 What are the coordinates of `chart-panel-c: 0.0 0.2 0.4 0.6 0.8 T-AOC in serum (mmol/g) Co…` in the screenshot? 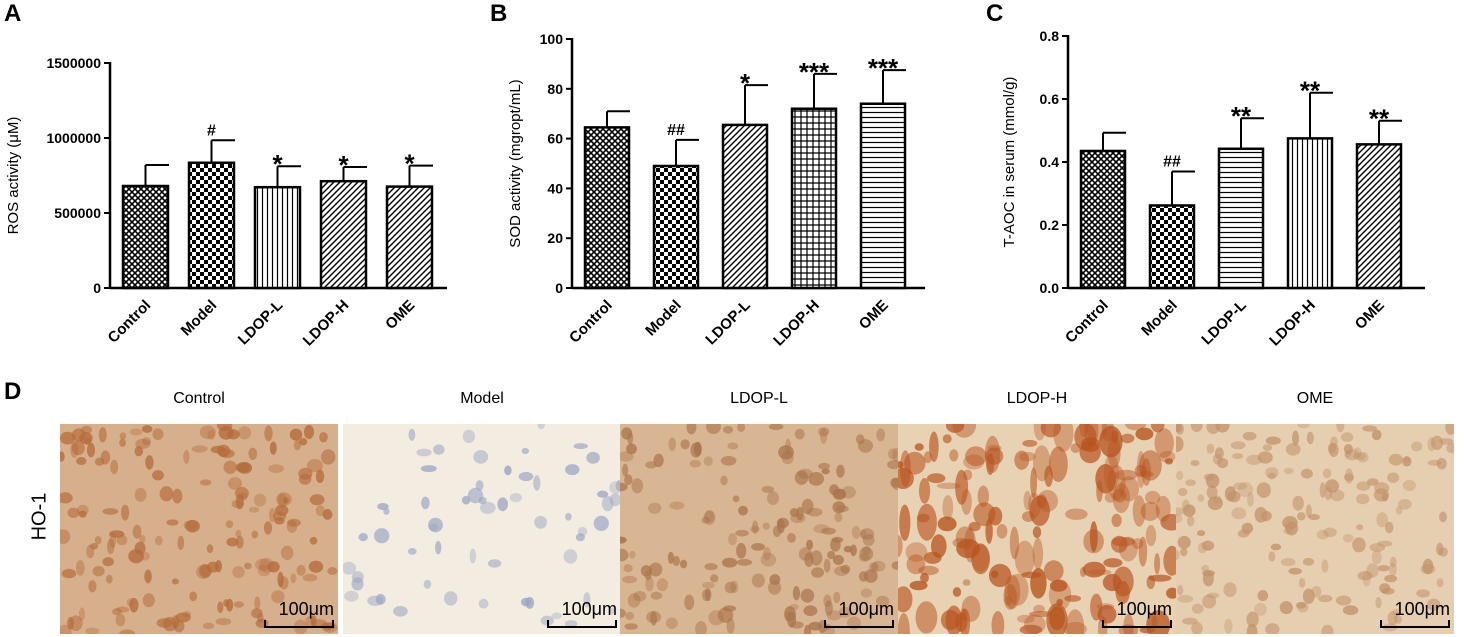 It's located at (1213, 188).